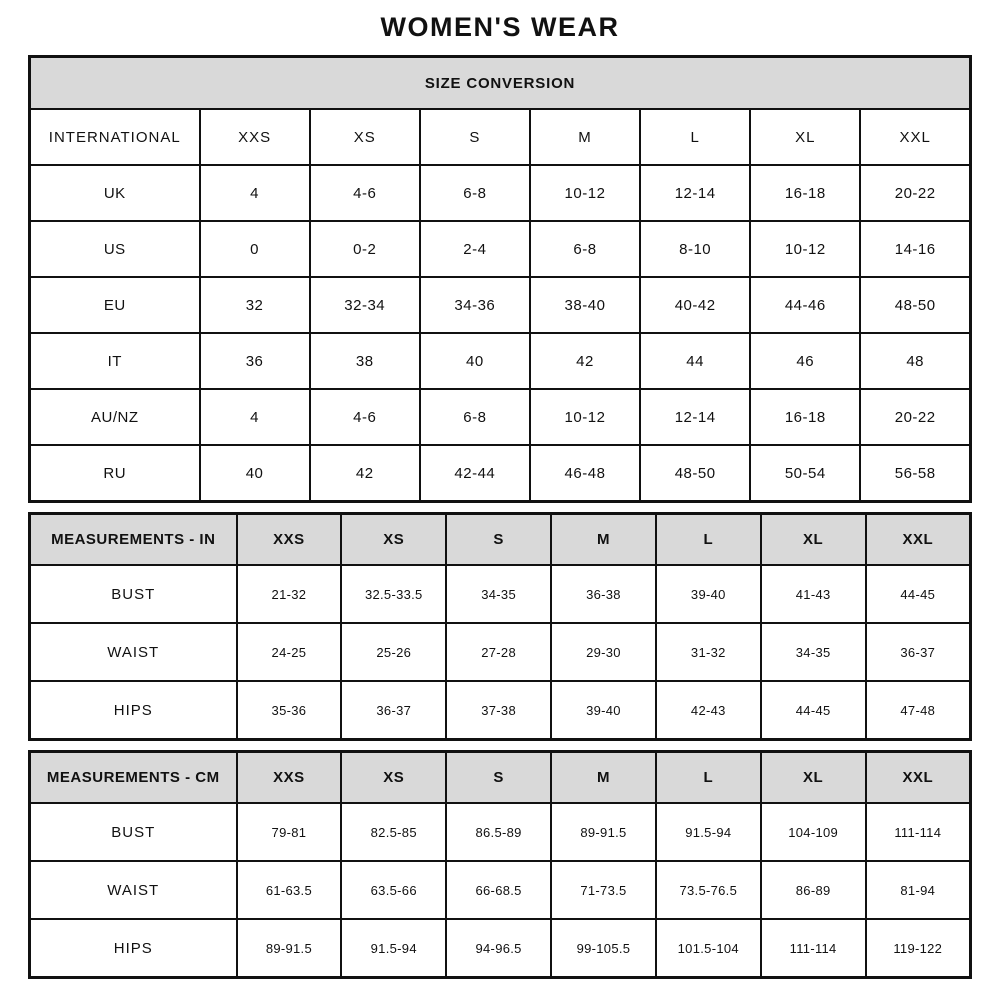  Describe the element at coordinates (364, 361) in the screenshot. I see `cell-value: 38` at that location.